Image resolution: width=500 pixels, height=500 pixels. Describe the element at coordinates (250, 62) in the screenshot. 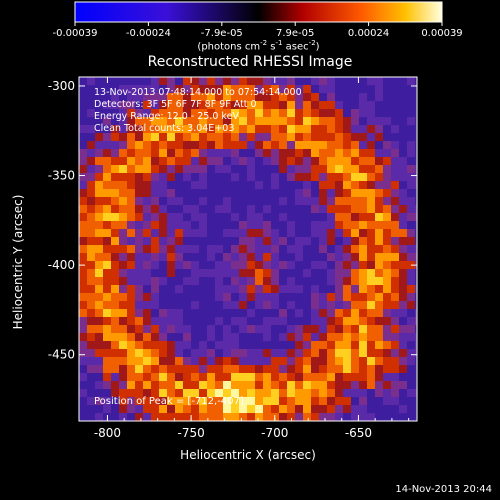

I see `chart-title: Reconstructed RHESSI Image` at that location.